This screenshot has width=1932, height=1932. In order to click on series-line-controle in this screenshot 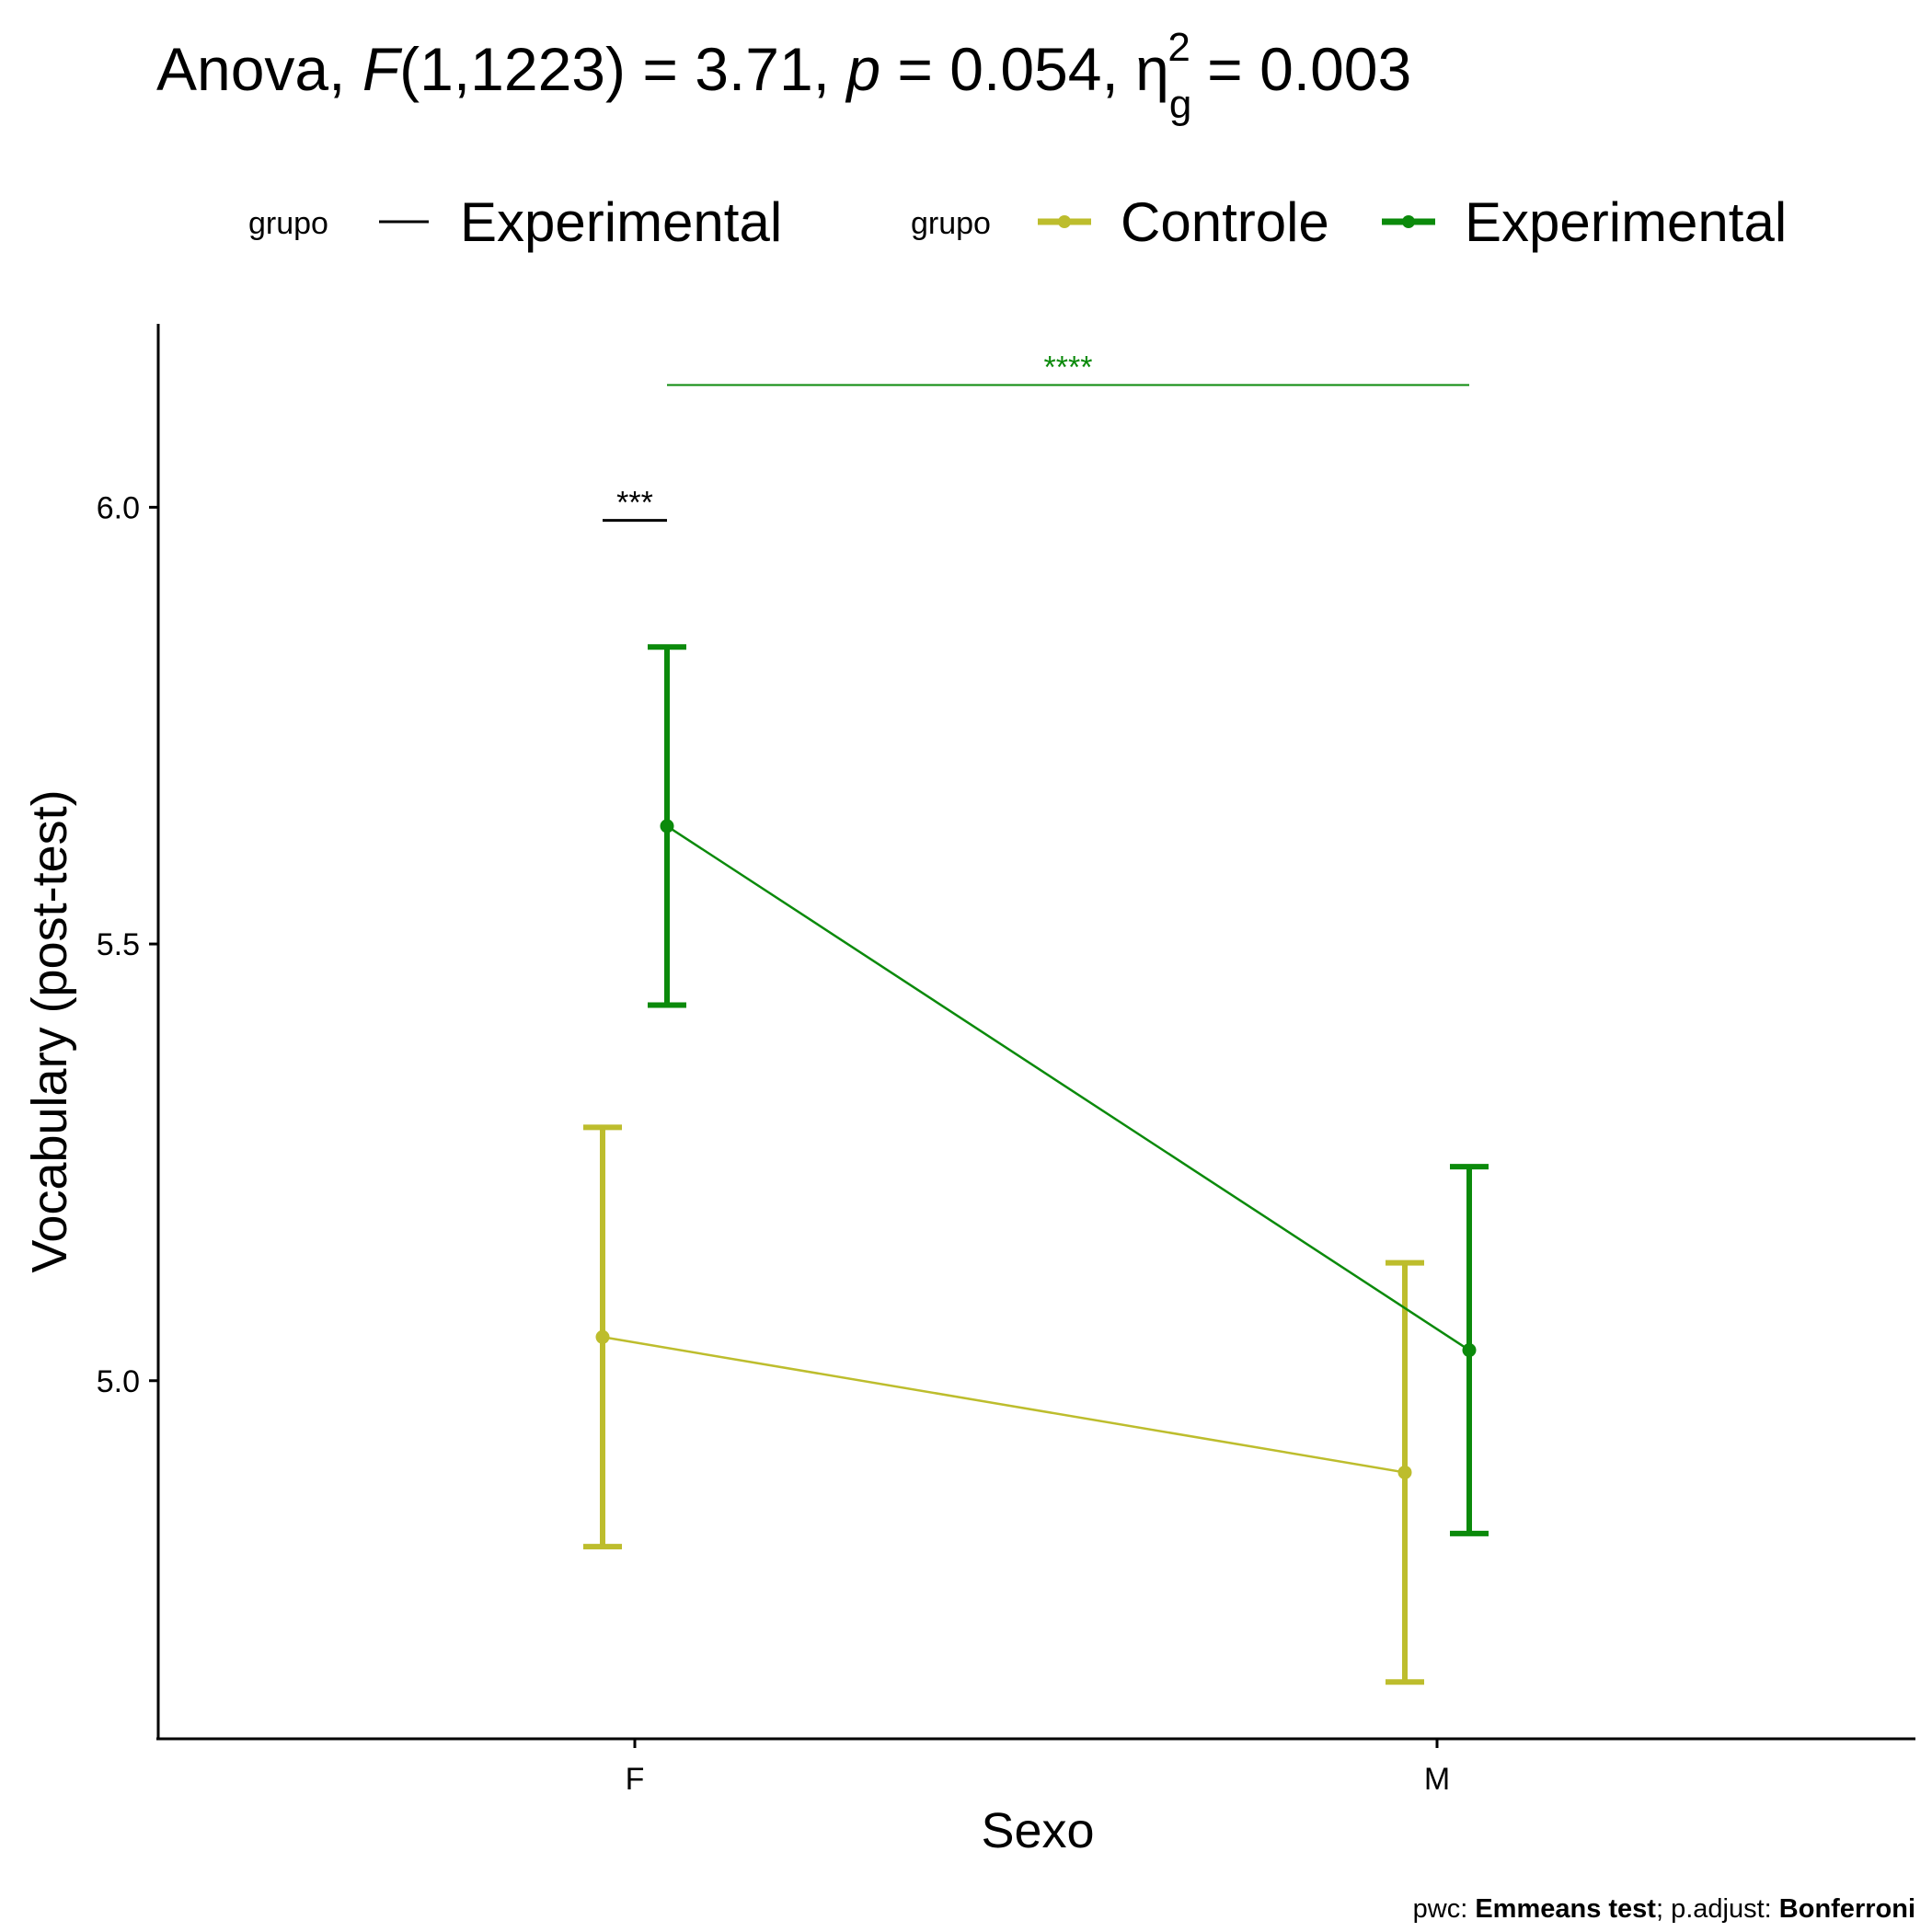, I will do `click(1004, 1405)`.